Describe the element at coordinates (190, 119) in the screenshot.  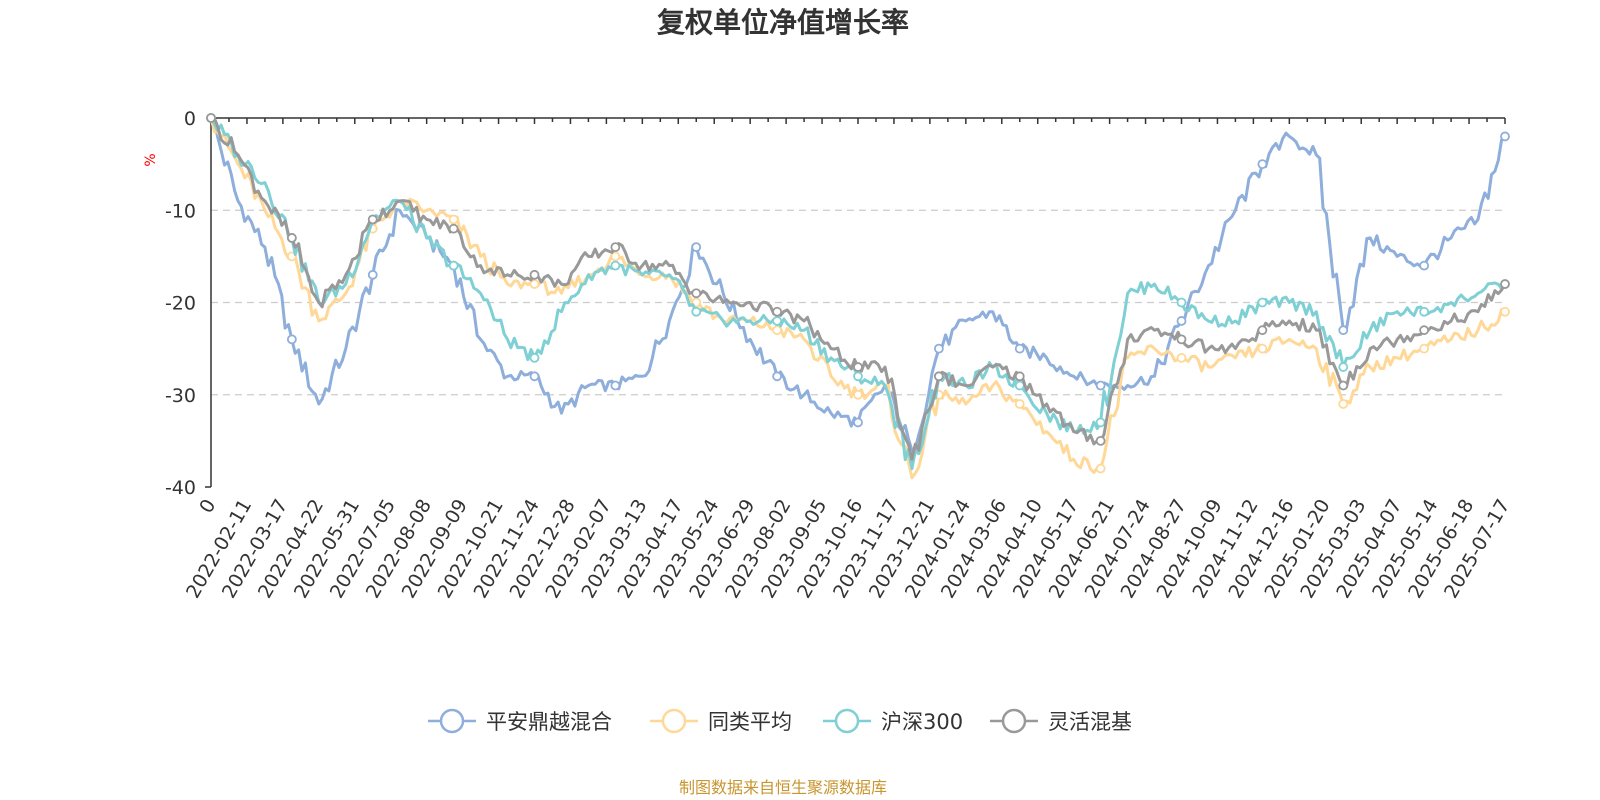
I see `y-tick-label: 0` at that location.